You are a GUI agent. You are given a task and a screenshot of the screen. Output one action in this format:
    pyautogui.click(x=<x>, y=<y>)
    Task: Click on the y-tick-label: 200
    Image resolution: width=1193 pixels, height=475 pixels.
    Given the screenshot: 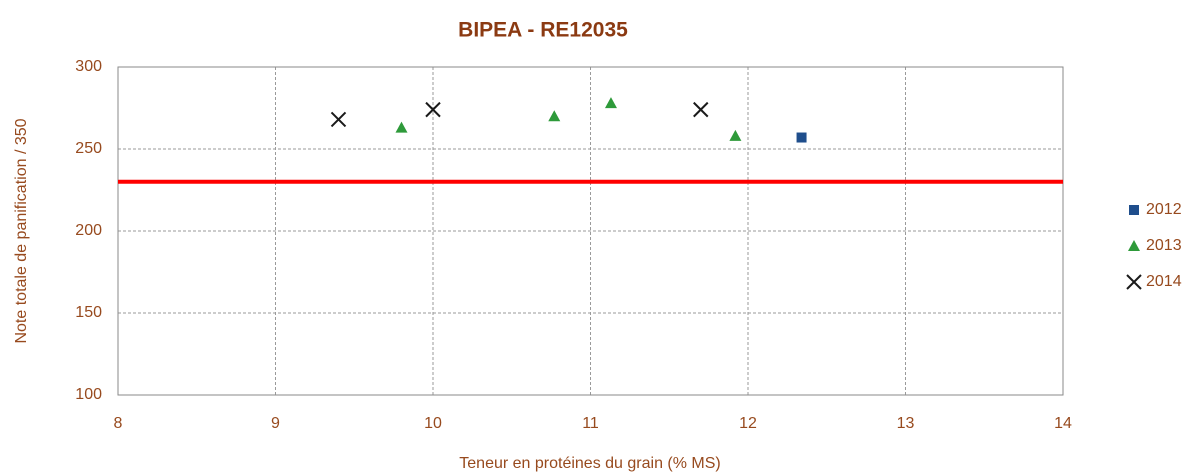 What is the action you would take?
    pyautogui.click(x=88, y=230)
    